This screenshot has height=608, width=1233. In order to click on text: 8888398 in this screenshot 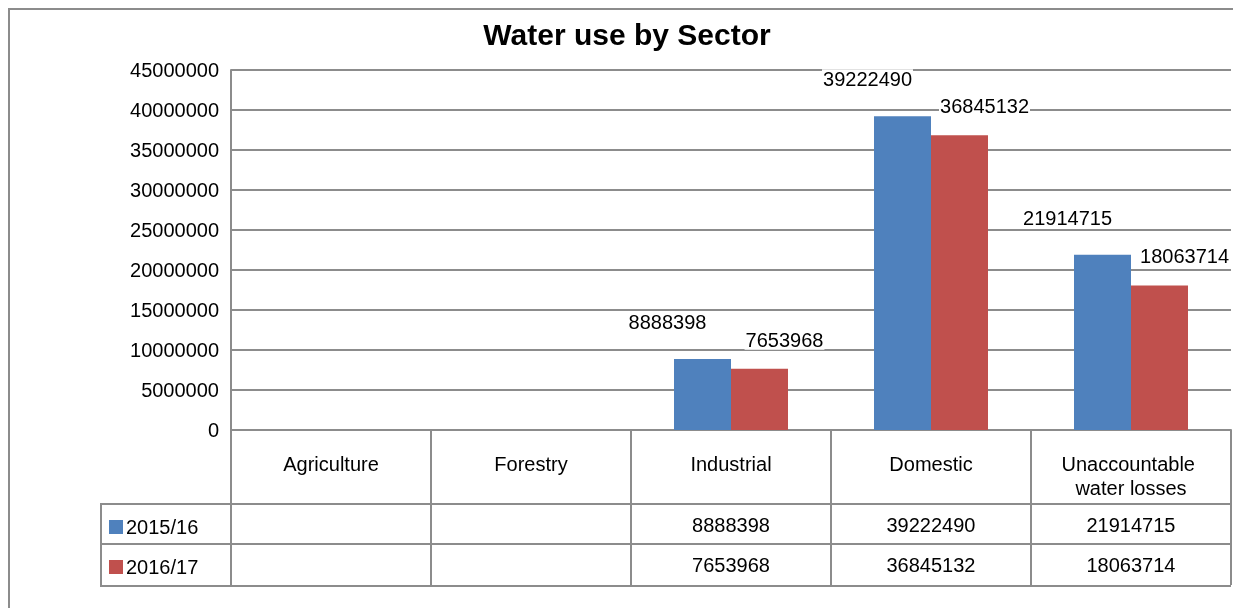, I will do `click(667, 321)`.